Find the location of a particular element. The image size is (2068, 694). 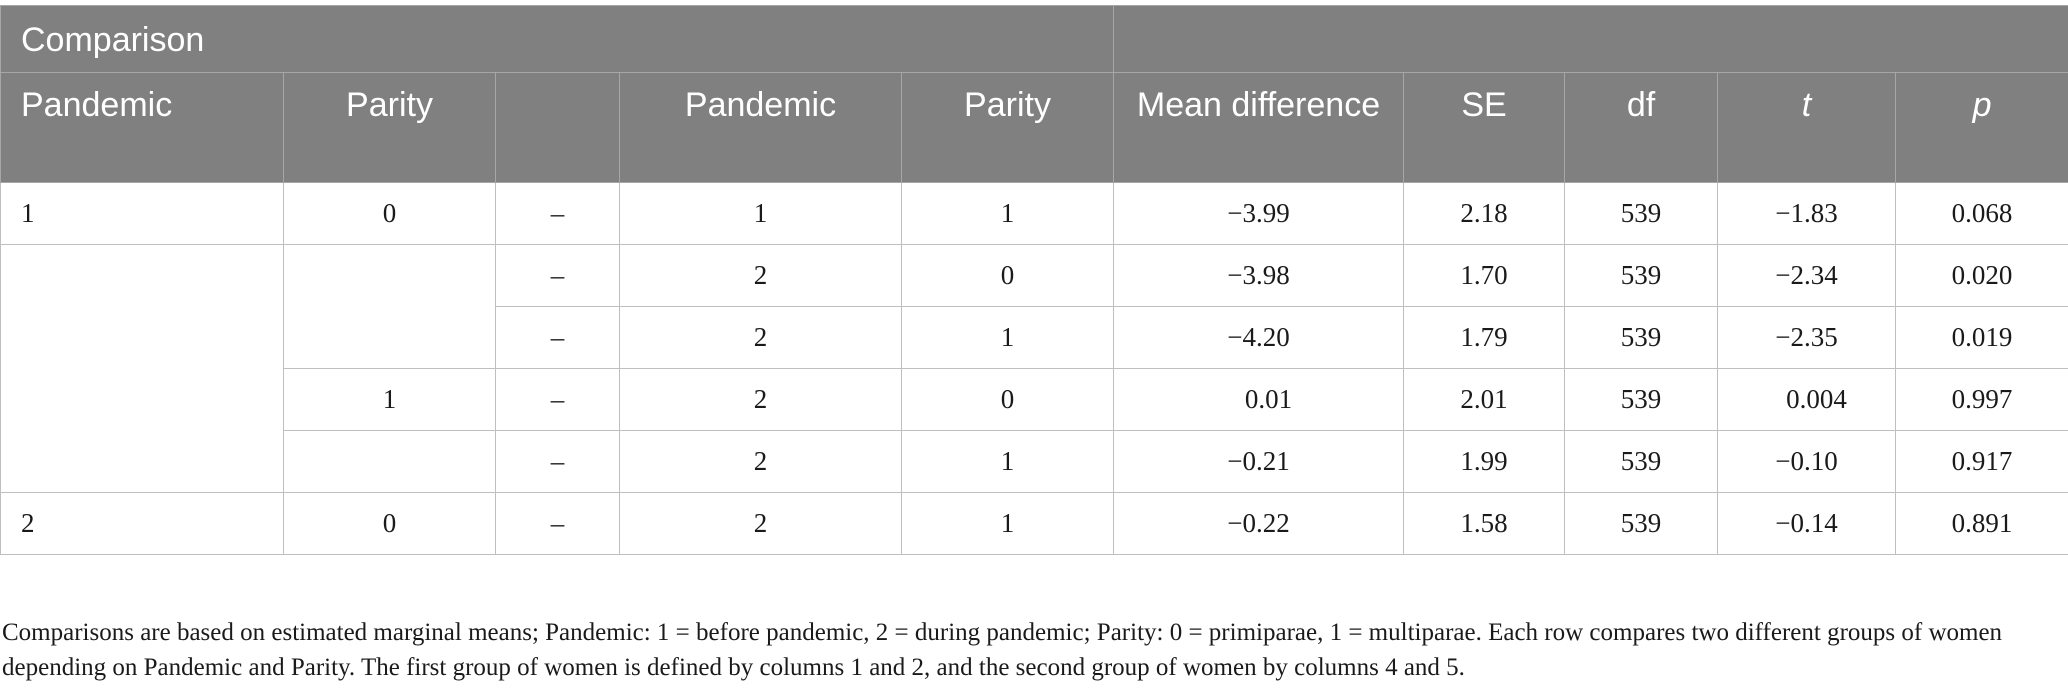

table-row: 1 0 – 1 1 −3.99 2.18 539 −1.83 0.068 is located at coordinates (1034, 213).